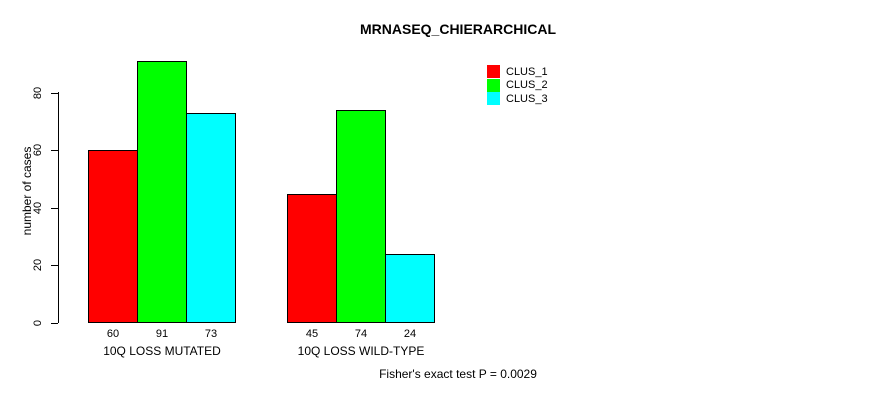 This screenshot has height=400, width=890. What do you see at coordinates (361, 334) in the screenshot?
I see `bar-value-label: 74` at bounding box center [361, 334].